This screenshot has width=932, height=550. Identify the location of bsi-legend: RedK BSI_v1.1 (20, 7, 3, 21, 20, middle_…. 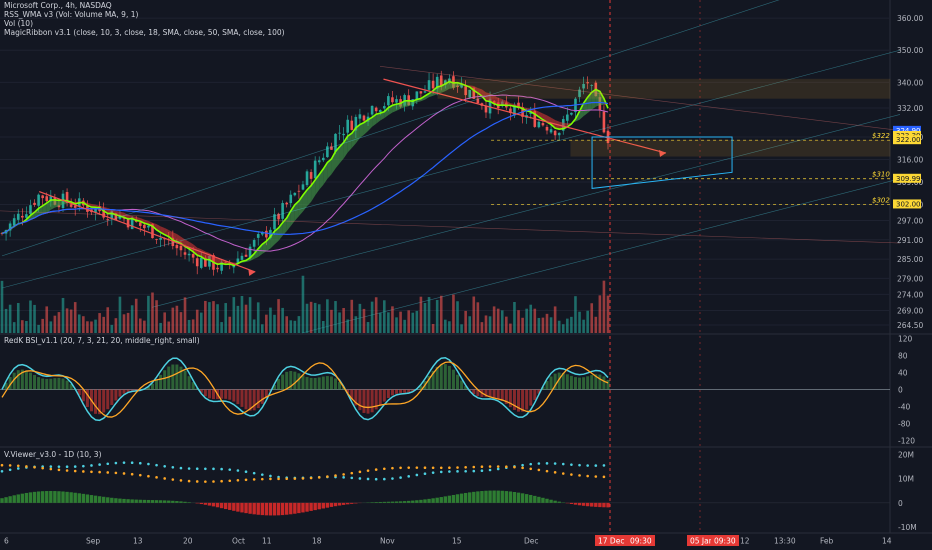
(102, 340).